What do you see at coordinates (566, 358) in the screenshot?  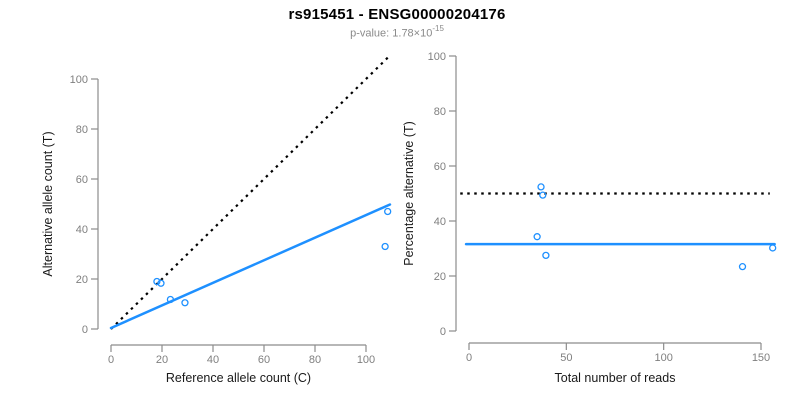 I see `x-tick-label: 50` at bounding box center [566, 358].